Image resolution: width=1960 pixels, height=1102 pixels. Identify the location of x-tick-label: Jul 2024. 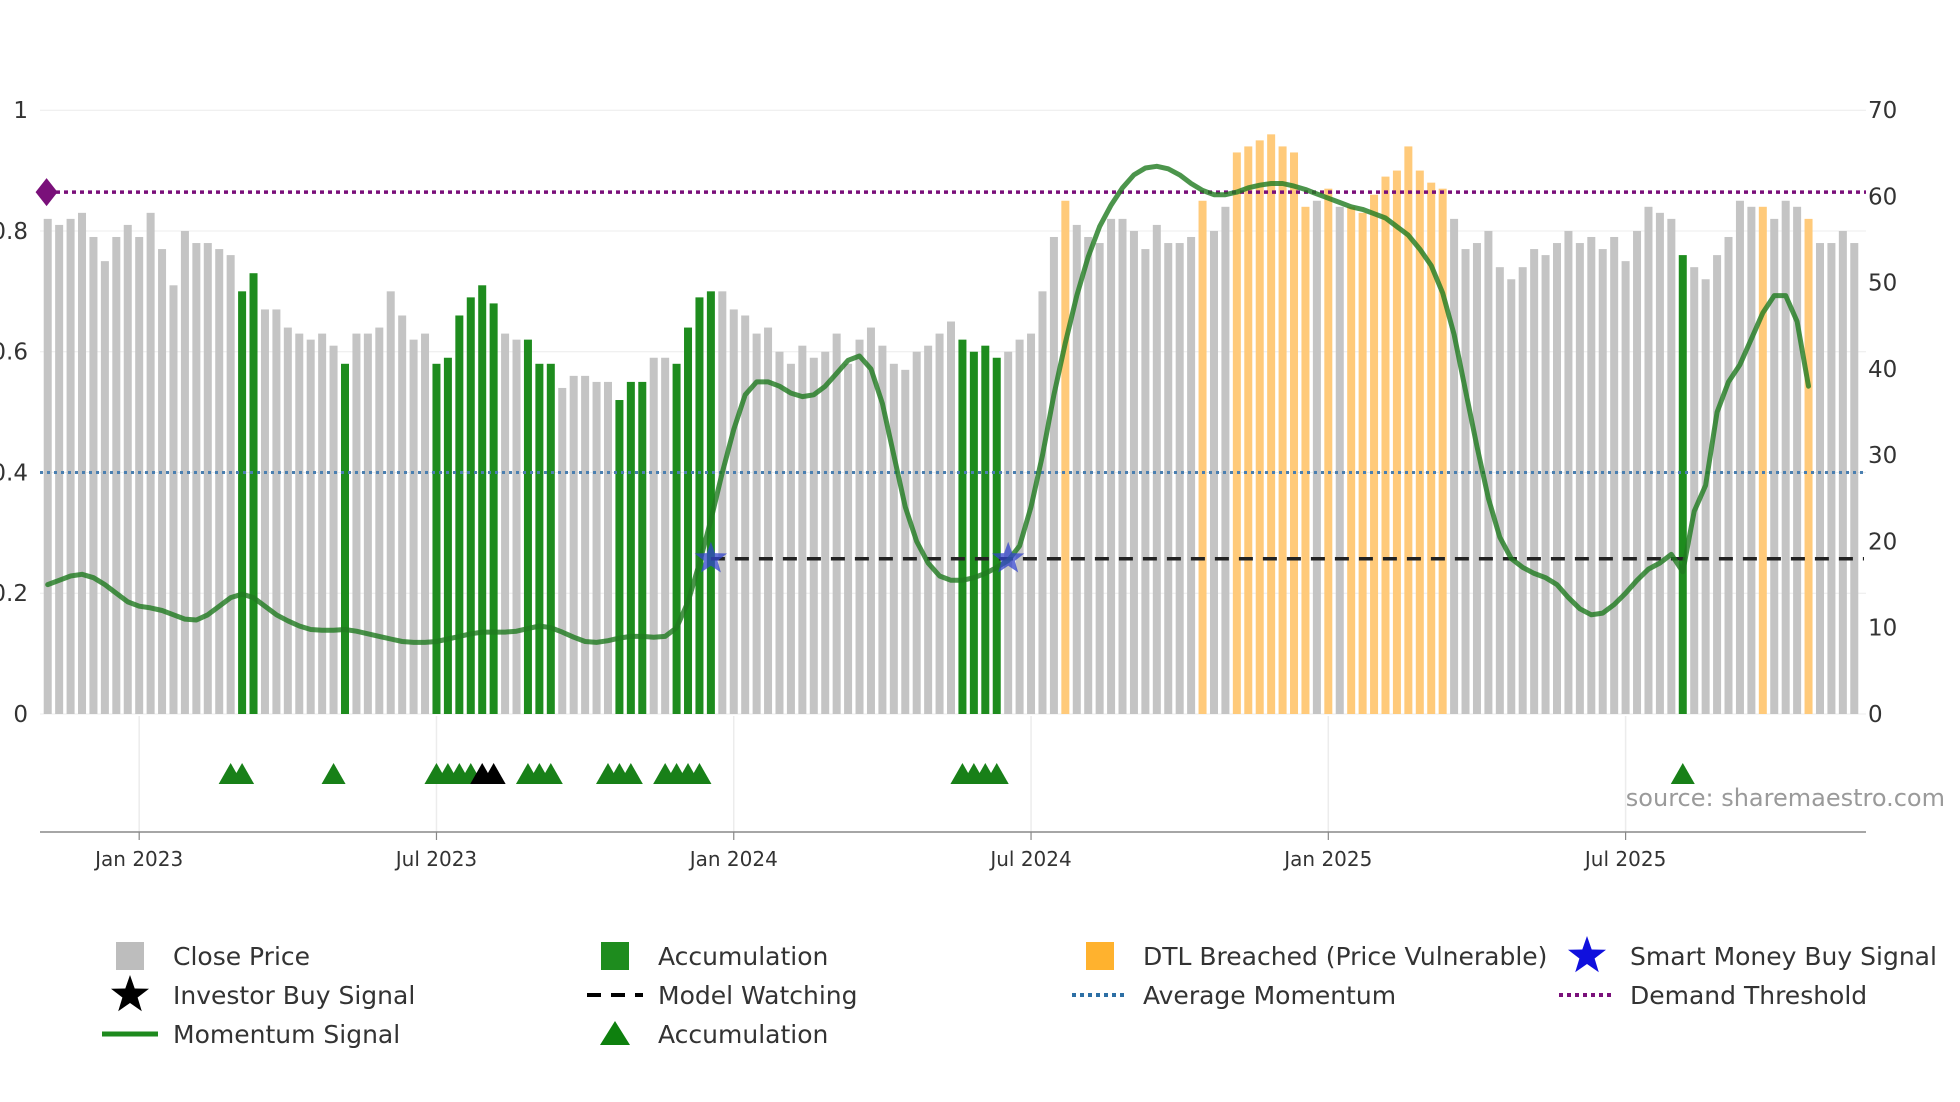
(1029, 859).